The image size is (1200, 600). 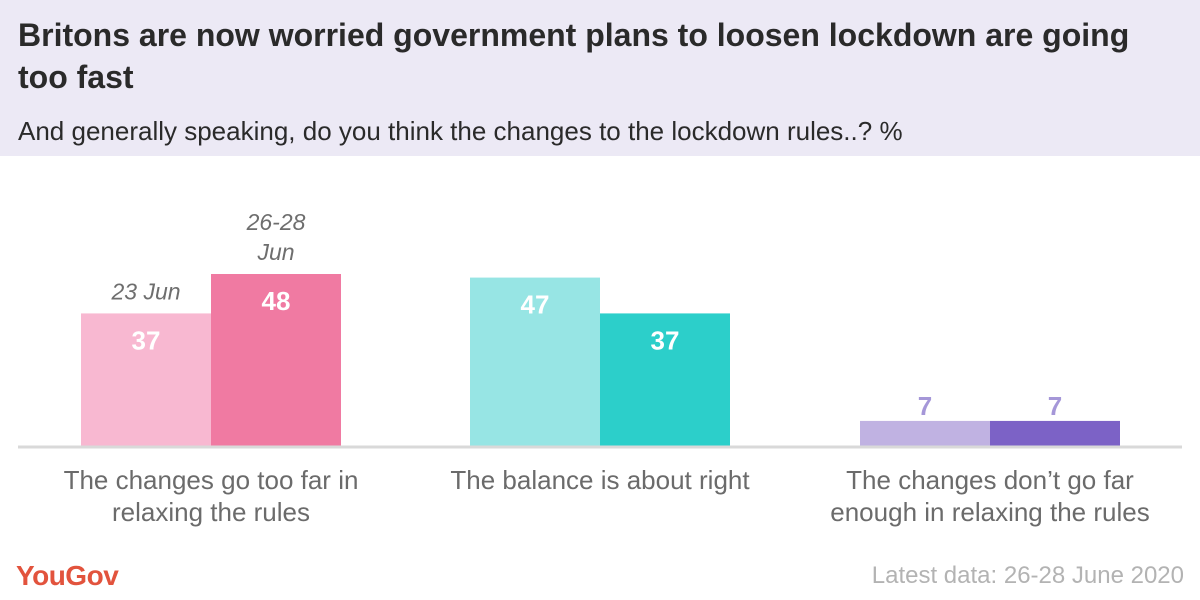 What do you see at coordinates (989, 512) in the screenshot?
I see `category-label: enough in relaxing the rules` at bounding box center [989, 512].